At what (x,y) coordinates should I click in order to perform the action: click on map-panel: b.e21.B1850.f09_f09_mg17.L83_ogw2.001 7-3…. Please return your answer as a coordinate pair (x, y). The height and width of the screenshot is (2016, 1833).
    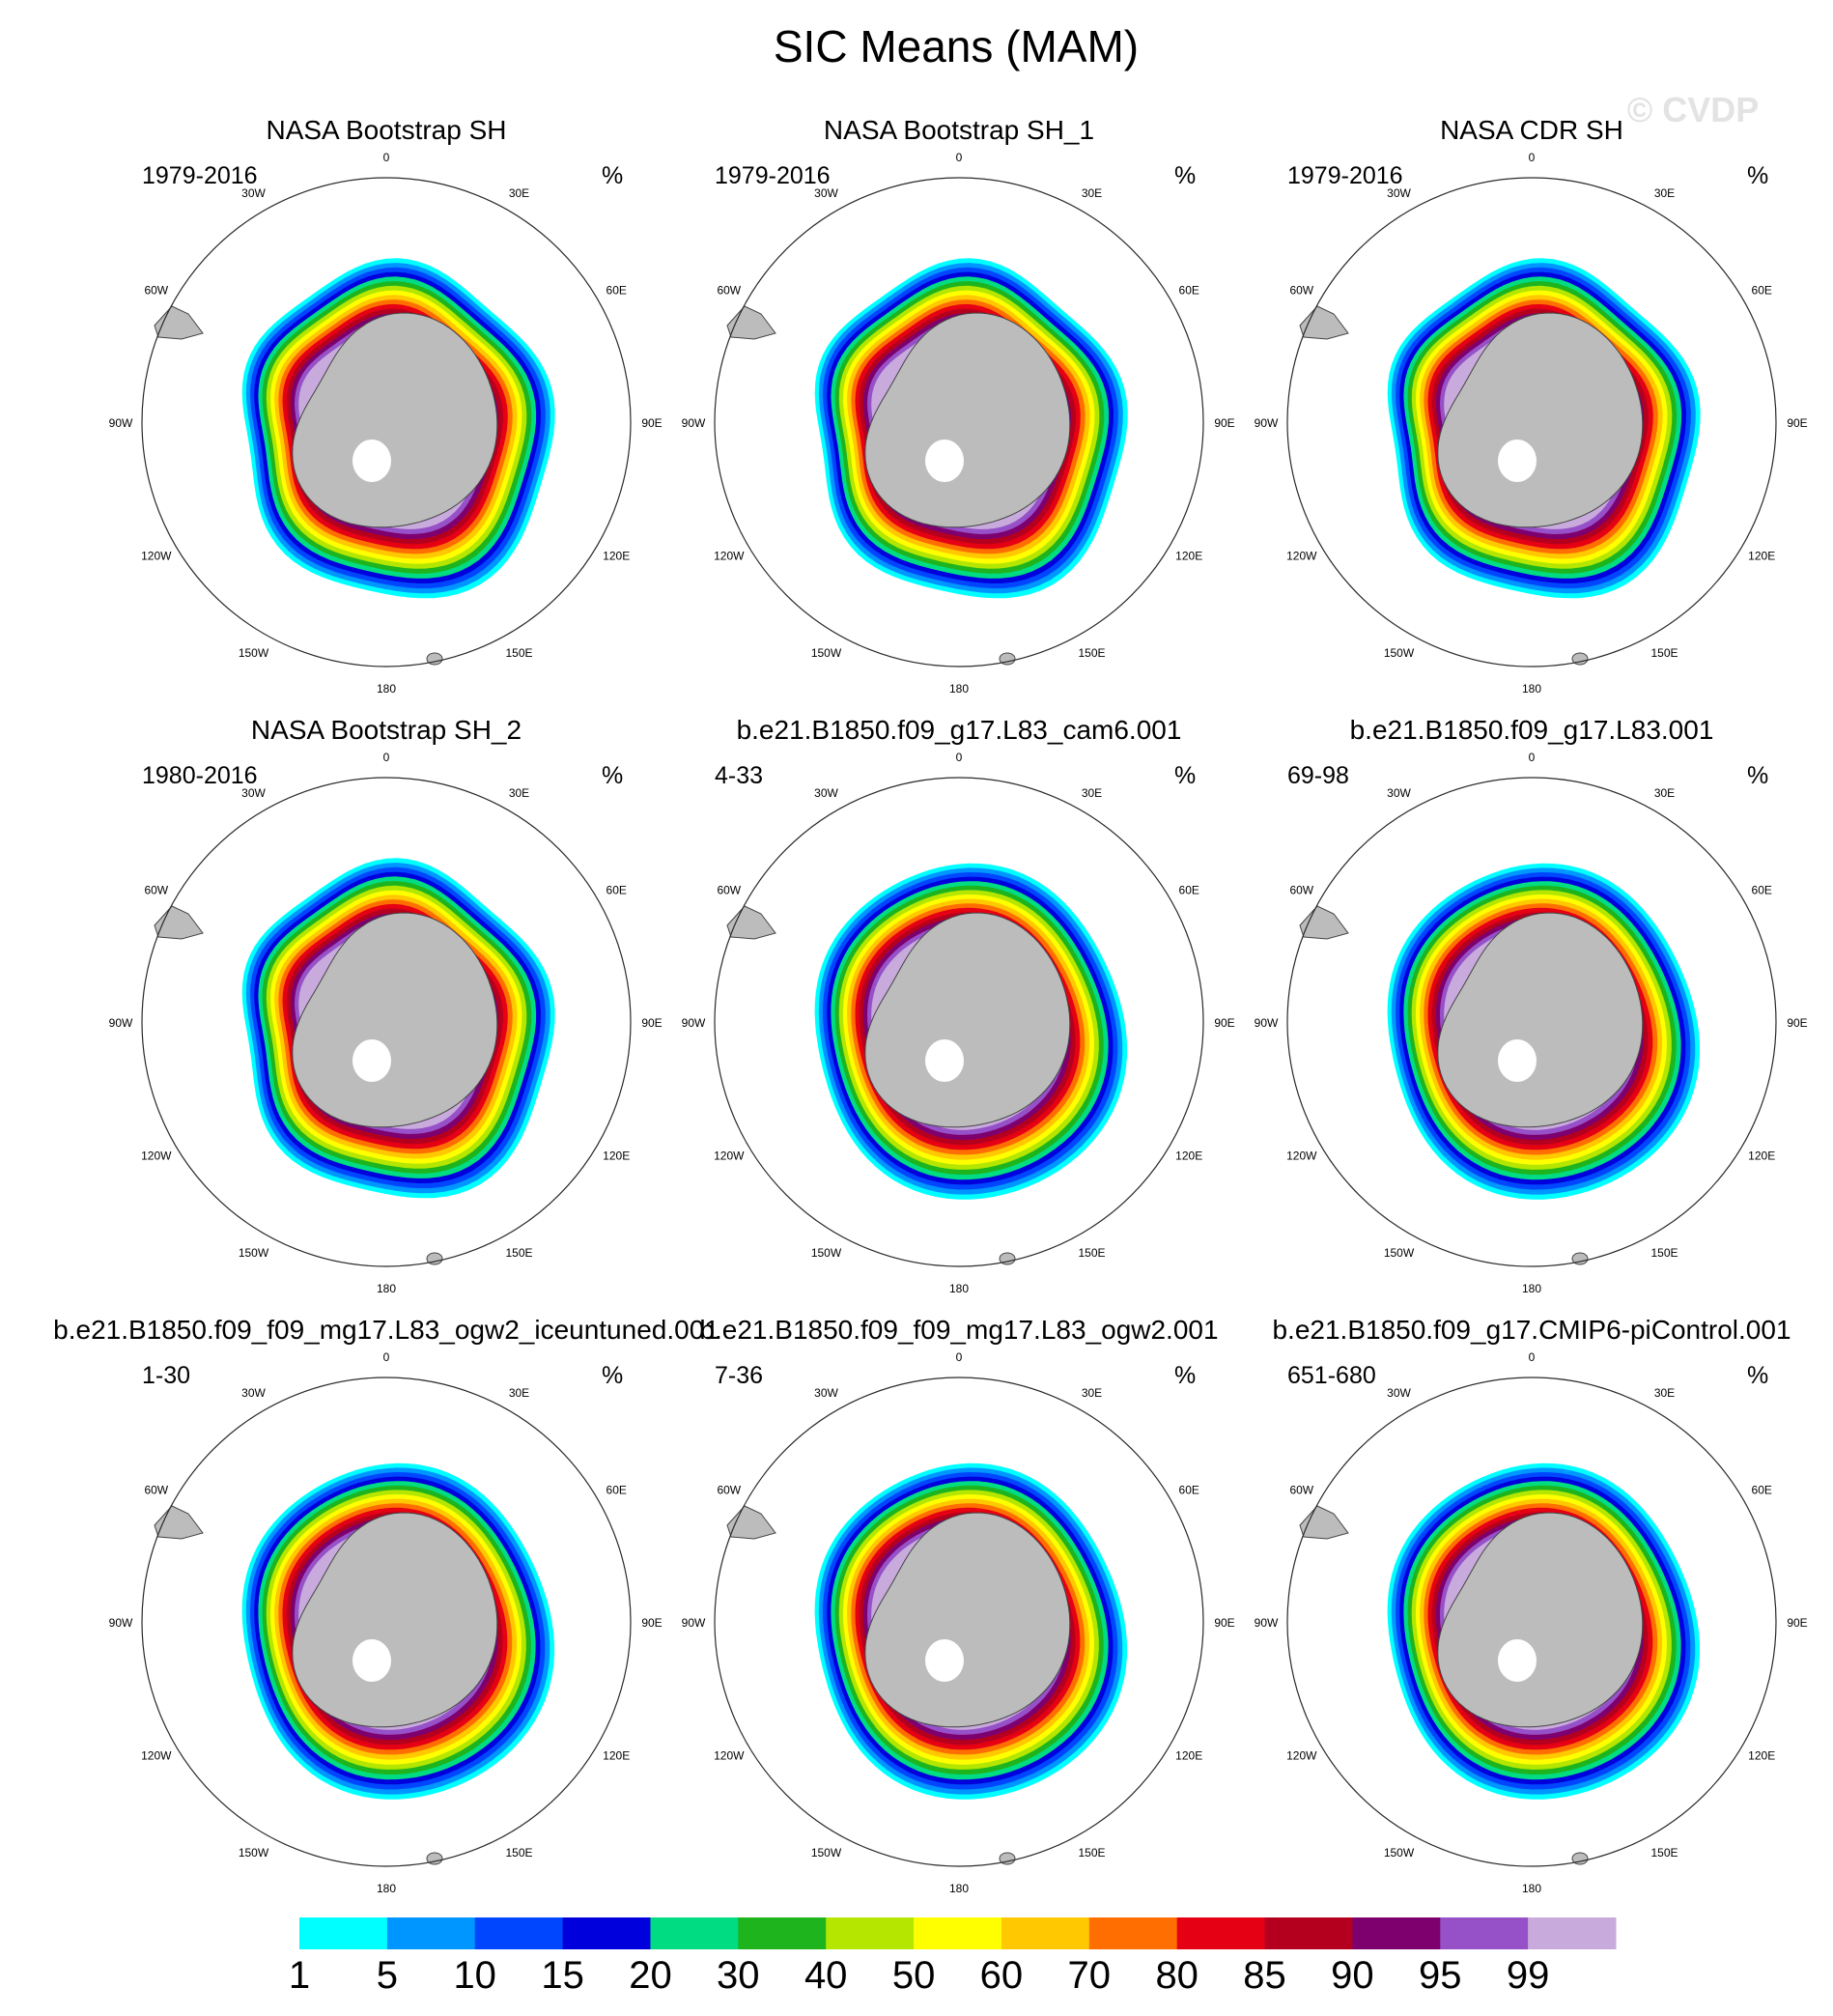
    Looking at the image, I should click on (958, 1605).